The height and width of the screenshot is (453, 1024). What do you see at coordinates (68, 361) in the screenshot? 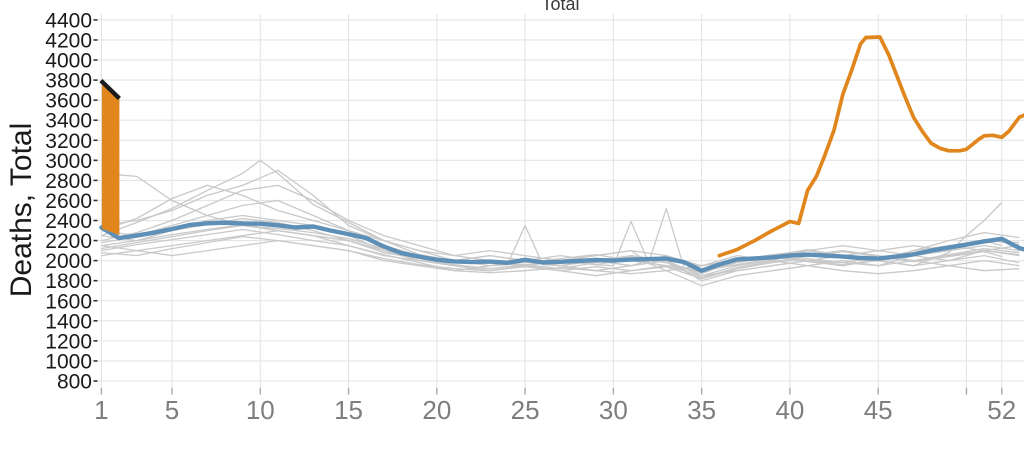
I see `y-tick-label: 1000` at bounding box center [68, 361].